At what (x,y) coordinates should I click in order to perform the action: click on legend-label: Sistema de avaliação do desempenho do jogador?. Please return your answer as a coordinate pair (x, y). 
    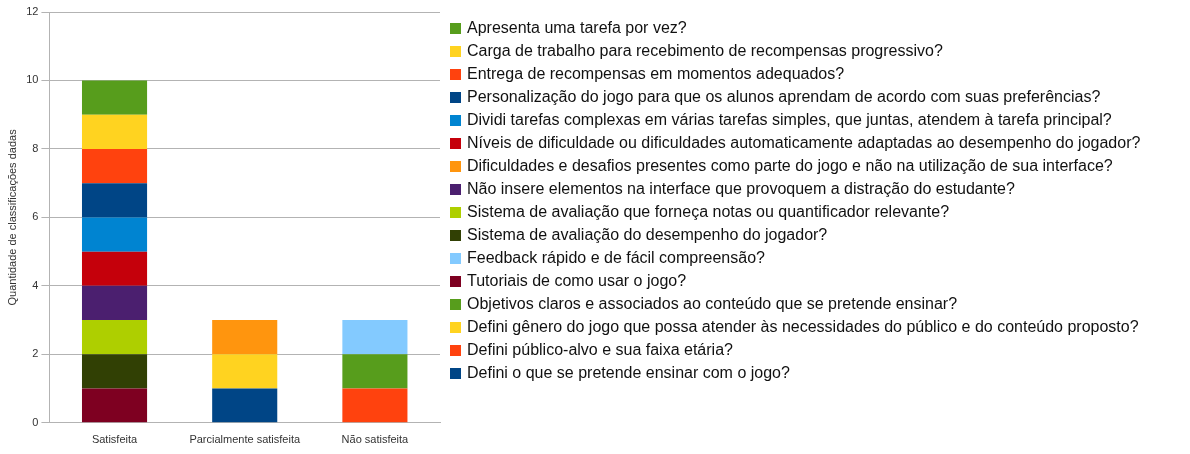
    Looking at the image, I should click on (647, 235).